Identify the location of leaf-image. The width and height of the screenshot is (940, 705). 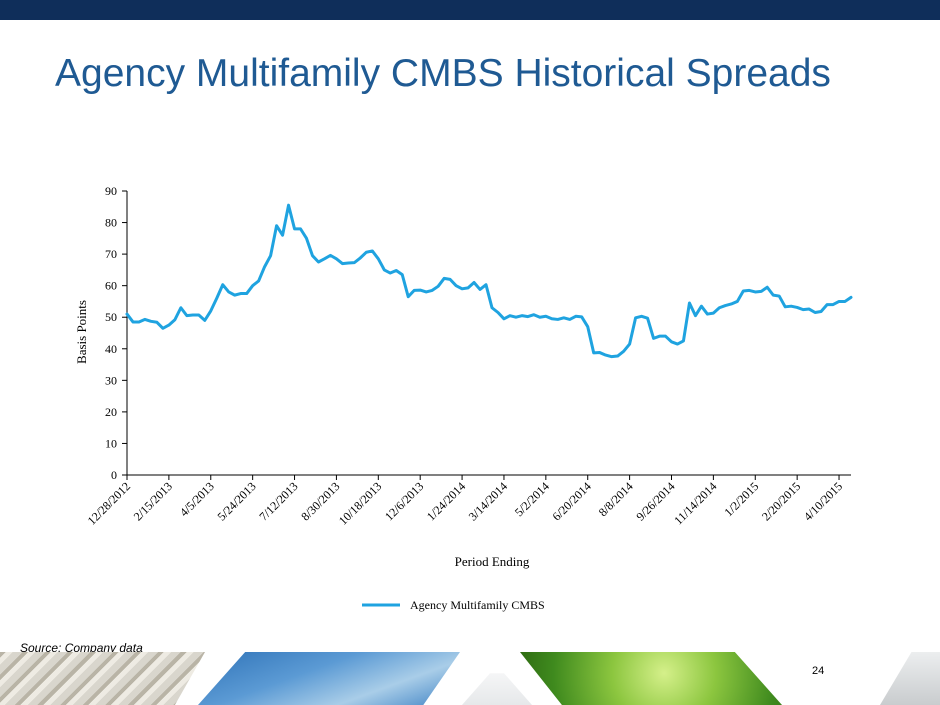
(651, 678).